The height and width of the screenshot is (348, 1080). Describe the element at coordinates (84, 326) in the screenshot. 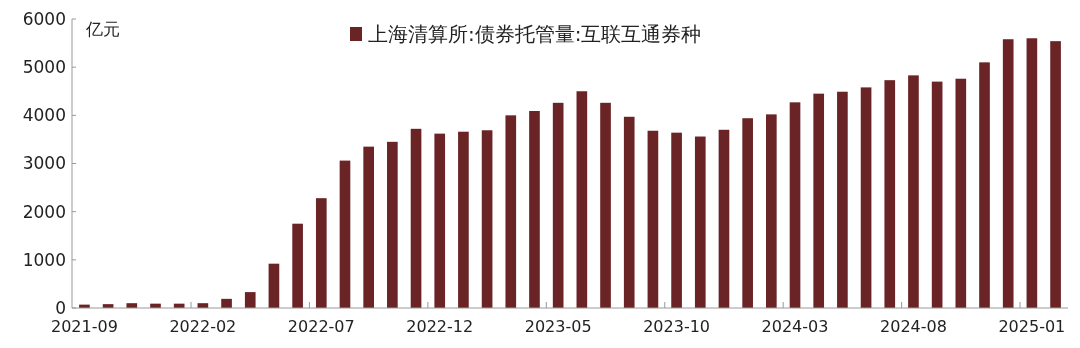

I see `x-tick-label: 2021-09` at that location.